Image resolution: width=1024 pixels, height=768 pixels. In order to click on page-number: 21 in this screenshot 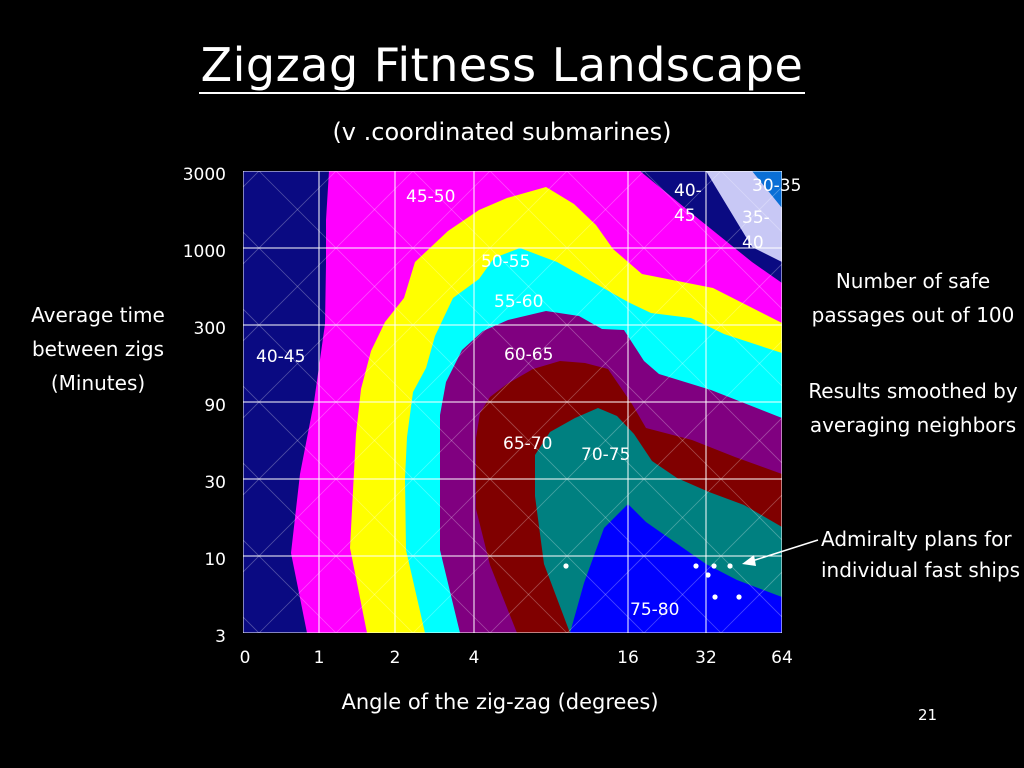, I will do `click(928, 715)`.